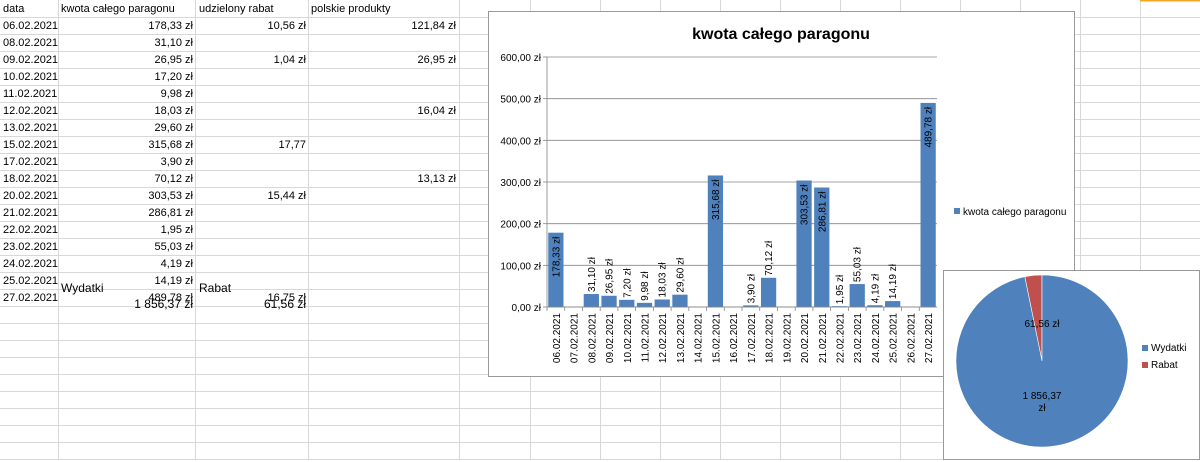 Image resolution: width=1200 pixels, height=462 pixels. What do you see at coordinates (436, 60) in the screenshot?
I see `cell-polish: 26,95 zł` at bounding box center [436, 60].